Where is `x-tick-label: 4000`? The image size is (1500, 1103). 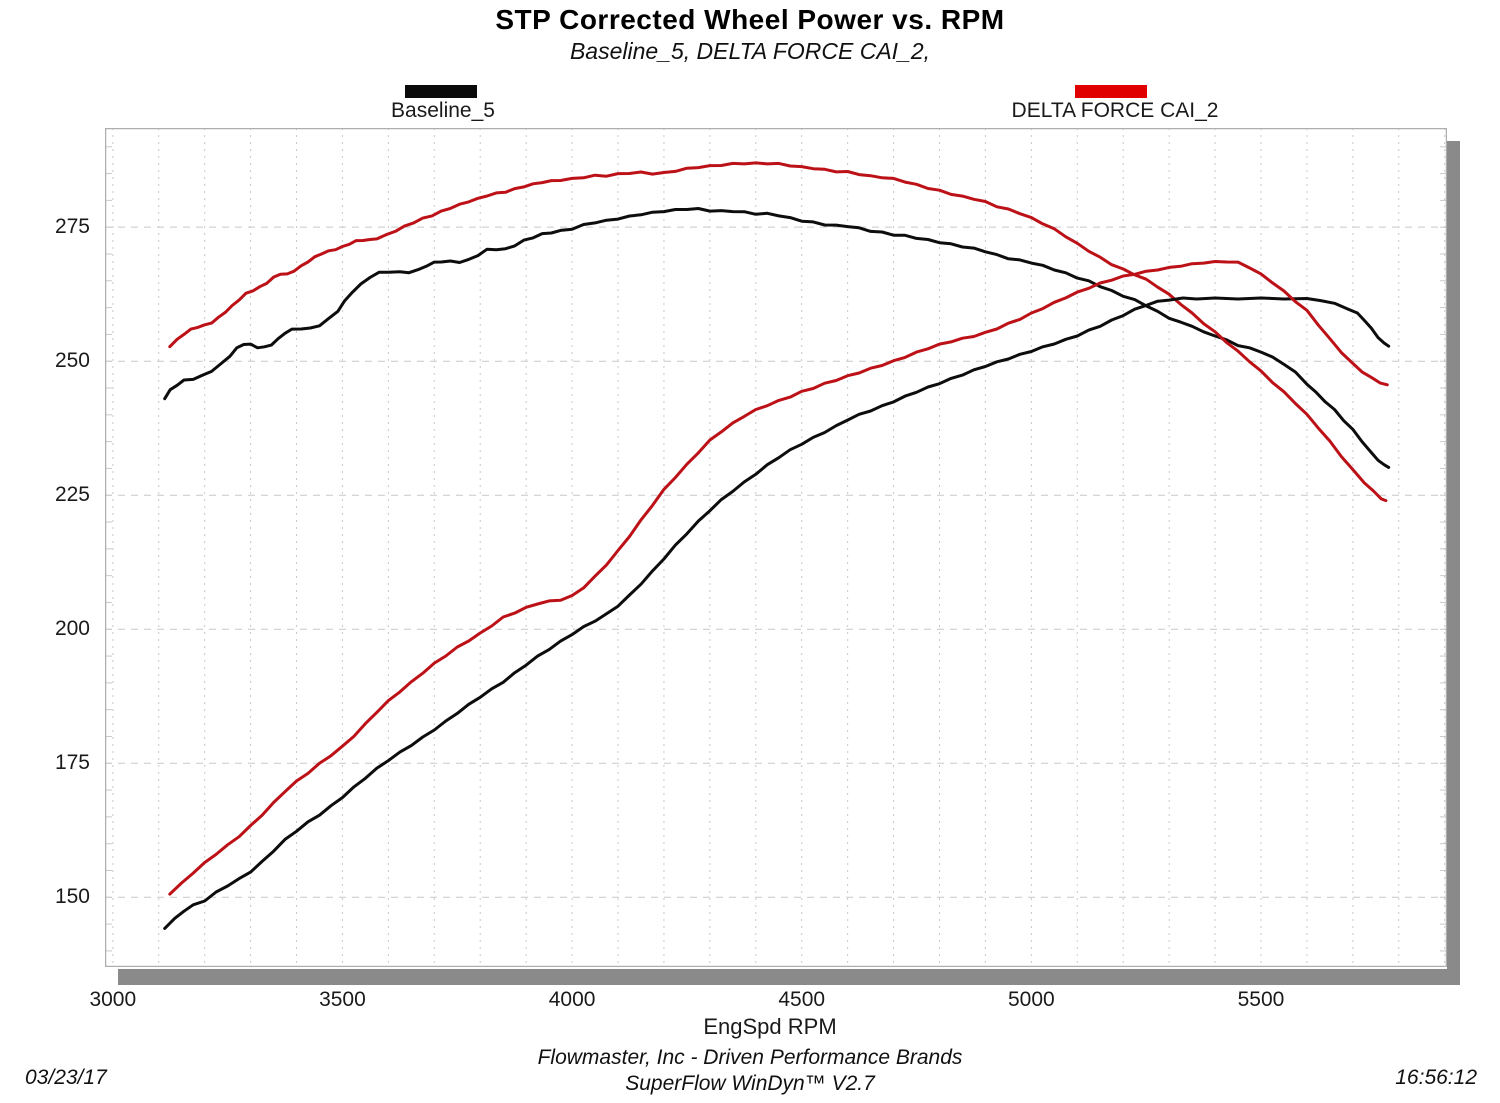 x-tick-label: 4000 is located at coordinates (572, 999).